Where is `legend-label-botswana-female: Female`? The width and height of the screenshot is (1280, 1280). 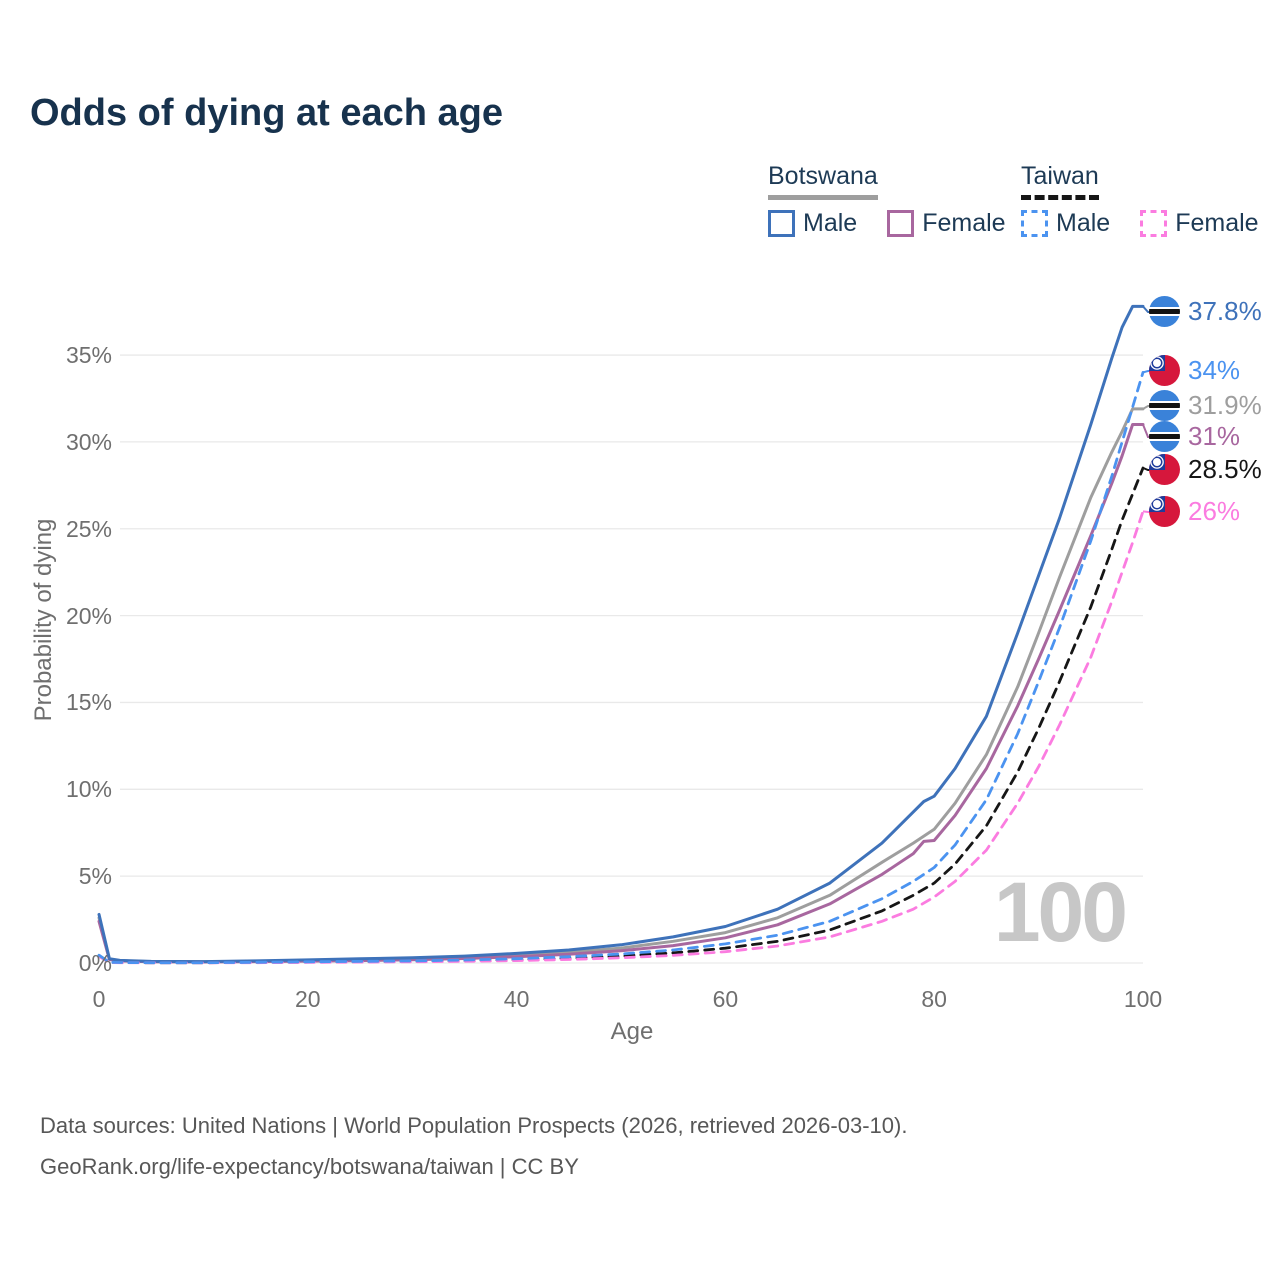 legend-label-botswana-female: Female is located at coordinates (964, 223).